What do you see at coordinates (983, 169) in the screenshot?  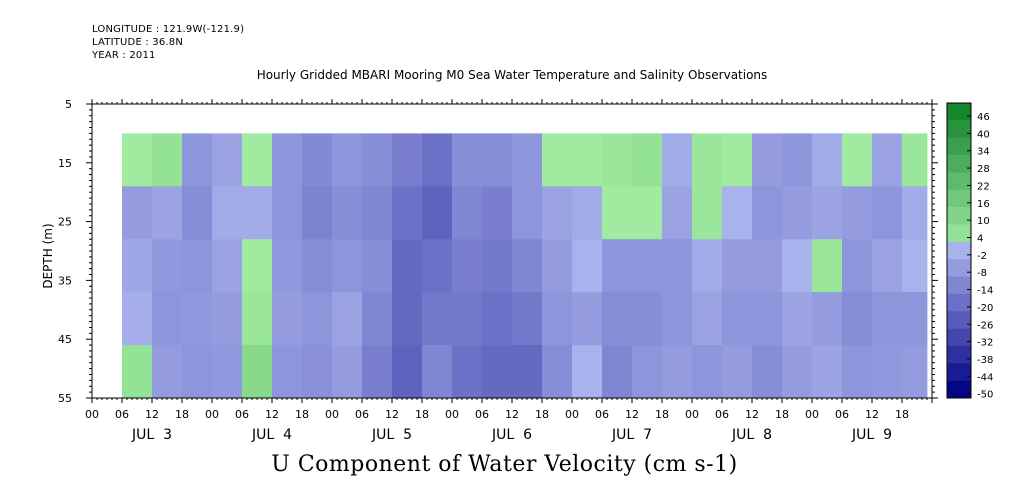 I see `colorbar-tick-label: 28` at bounding box center [983, 169].